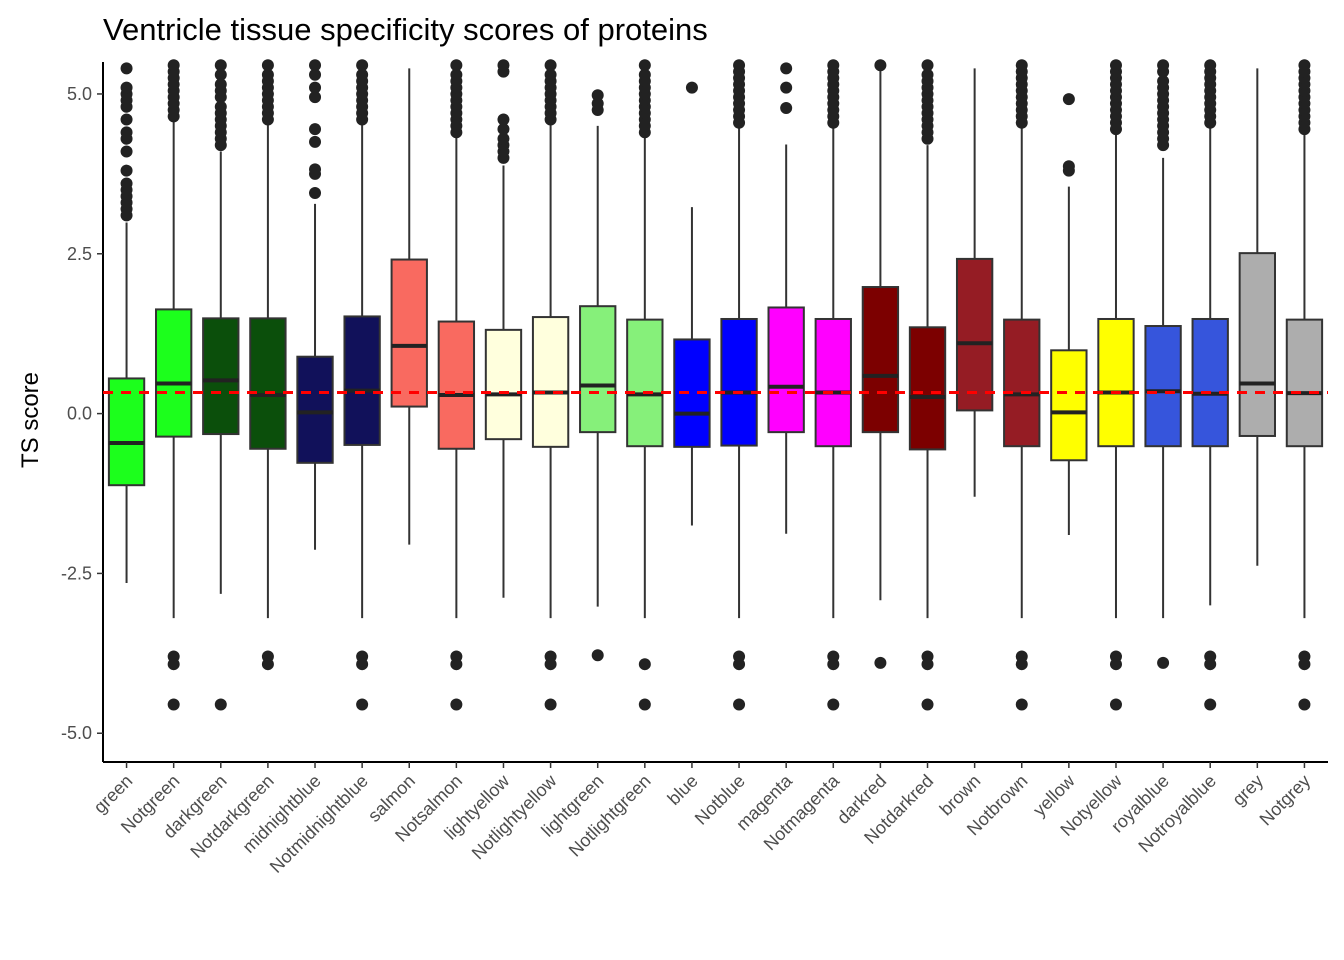 The width and height of the screenshot is (1344, 960). What do you see at coordinates (76, 573) in the screenshot?
I see `y-tick-label: -2.5` at bounding box center [76, 573].